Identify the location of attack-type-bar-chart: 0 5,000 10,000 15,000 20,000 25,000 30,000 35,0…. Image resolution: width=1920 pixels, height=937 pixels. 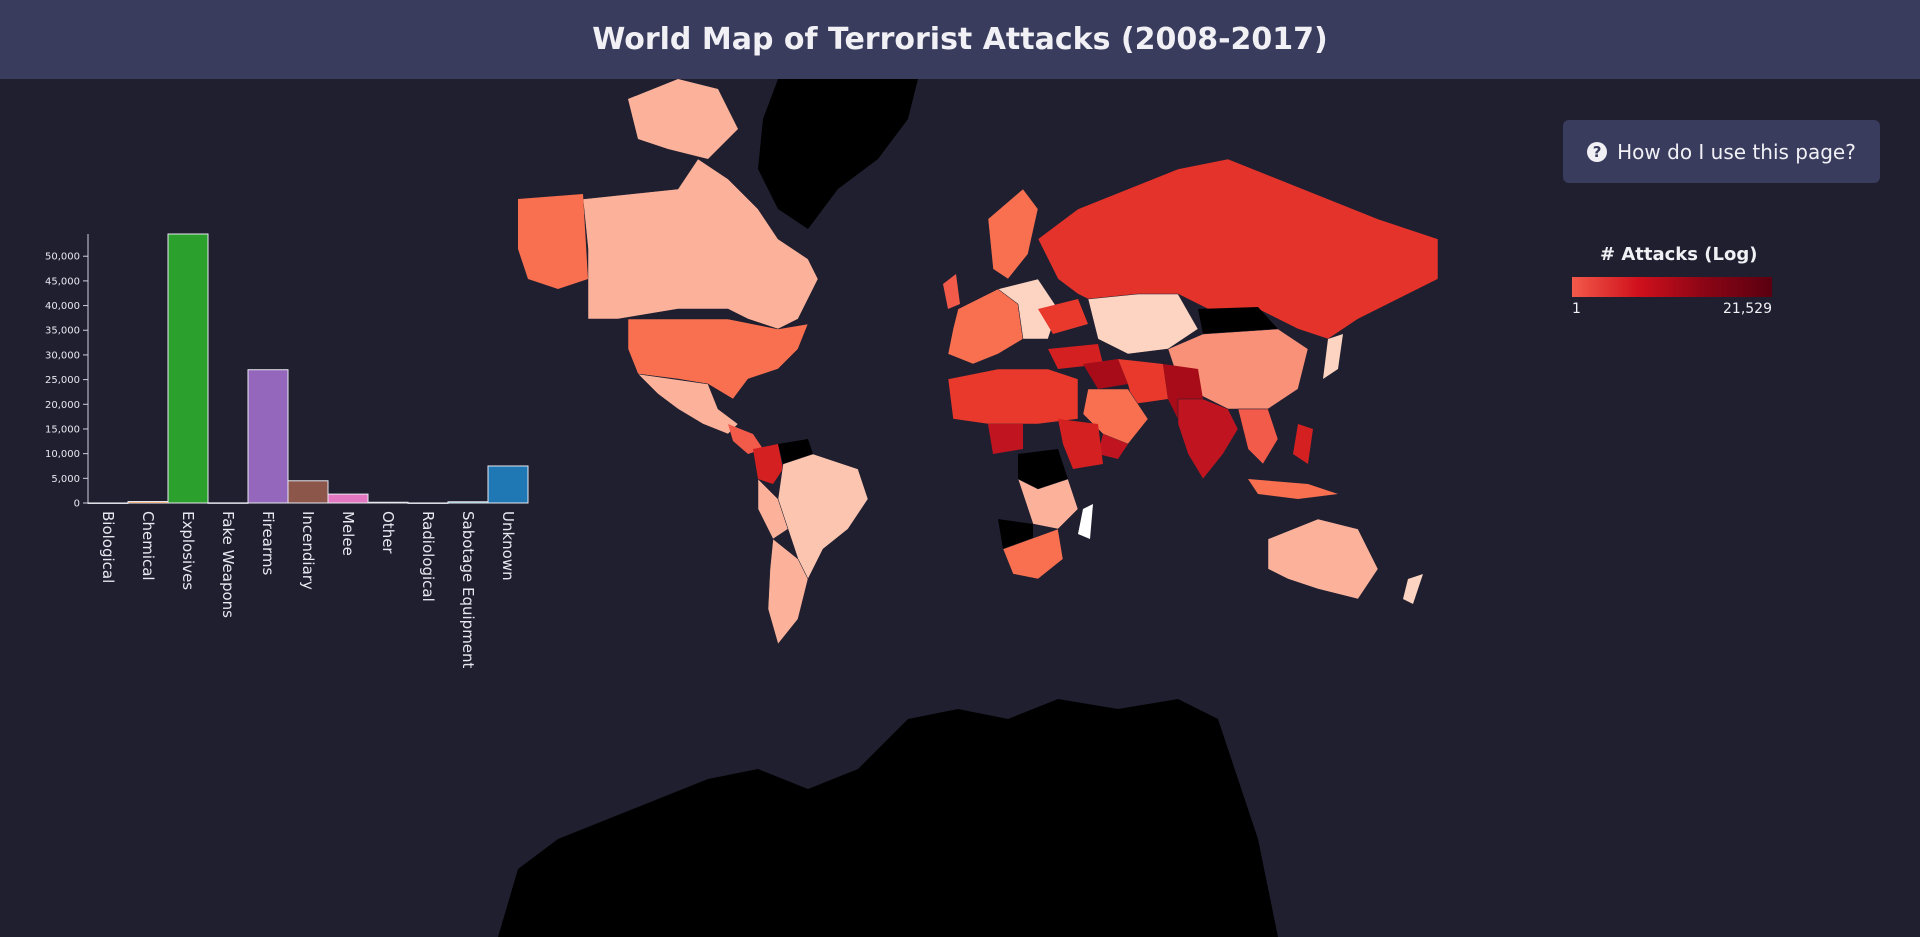
(287, 451).